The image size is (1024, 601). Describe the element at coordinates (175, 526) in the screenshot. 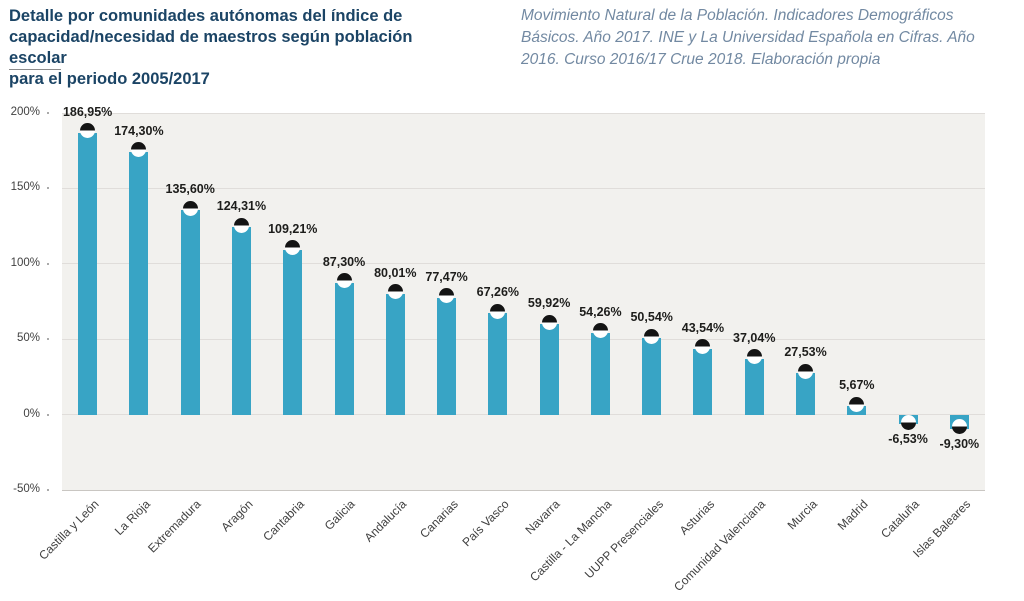

I see `x-axis-label-text: Extremadura` at that location.